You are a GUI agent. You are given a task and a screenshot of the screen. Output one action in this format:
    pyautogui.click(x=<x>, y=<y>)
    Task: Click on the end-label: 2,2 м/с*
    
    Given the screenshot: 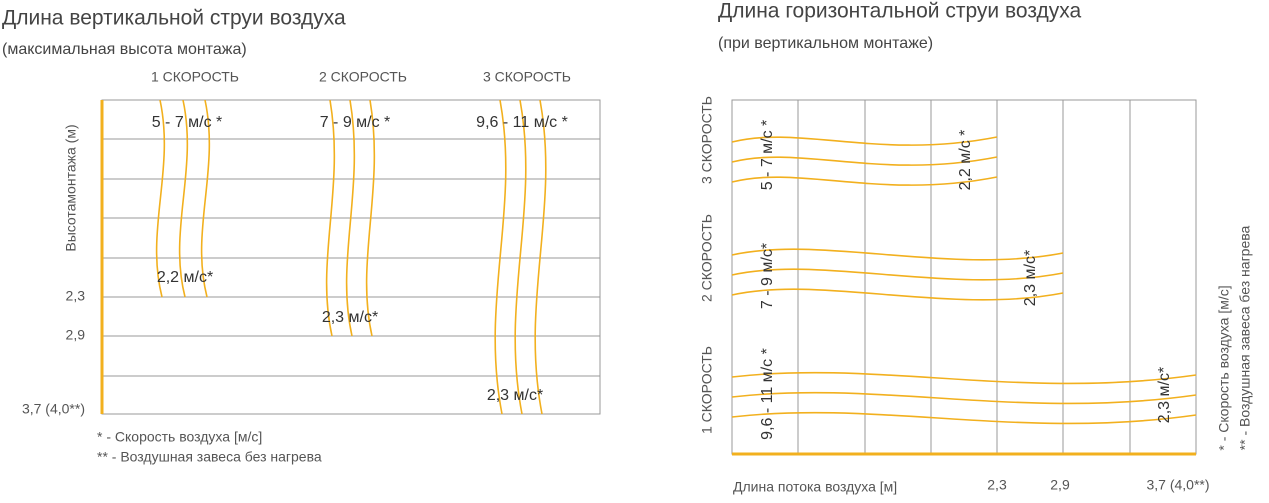 What is the action you would take?
    pyautogui.click(x=185, y=277)
    